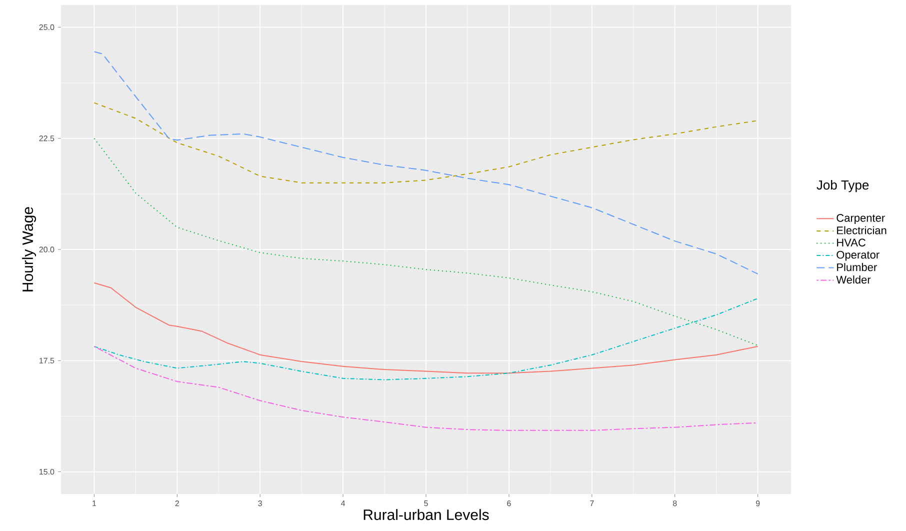 This screenshot has width=906, height=531. Describe the element at coordinates (851, 242) in the screenshot. I see `legend-label: HVAC` at that location.